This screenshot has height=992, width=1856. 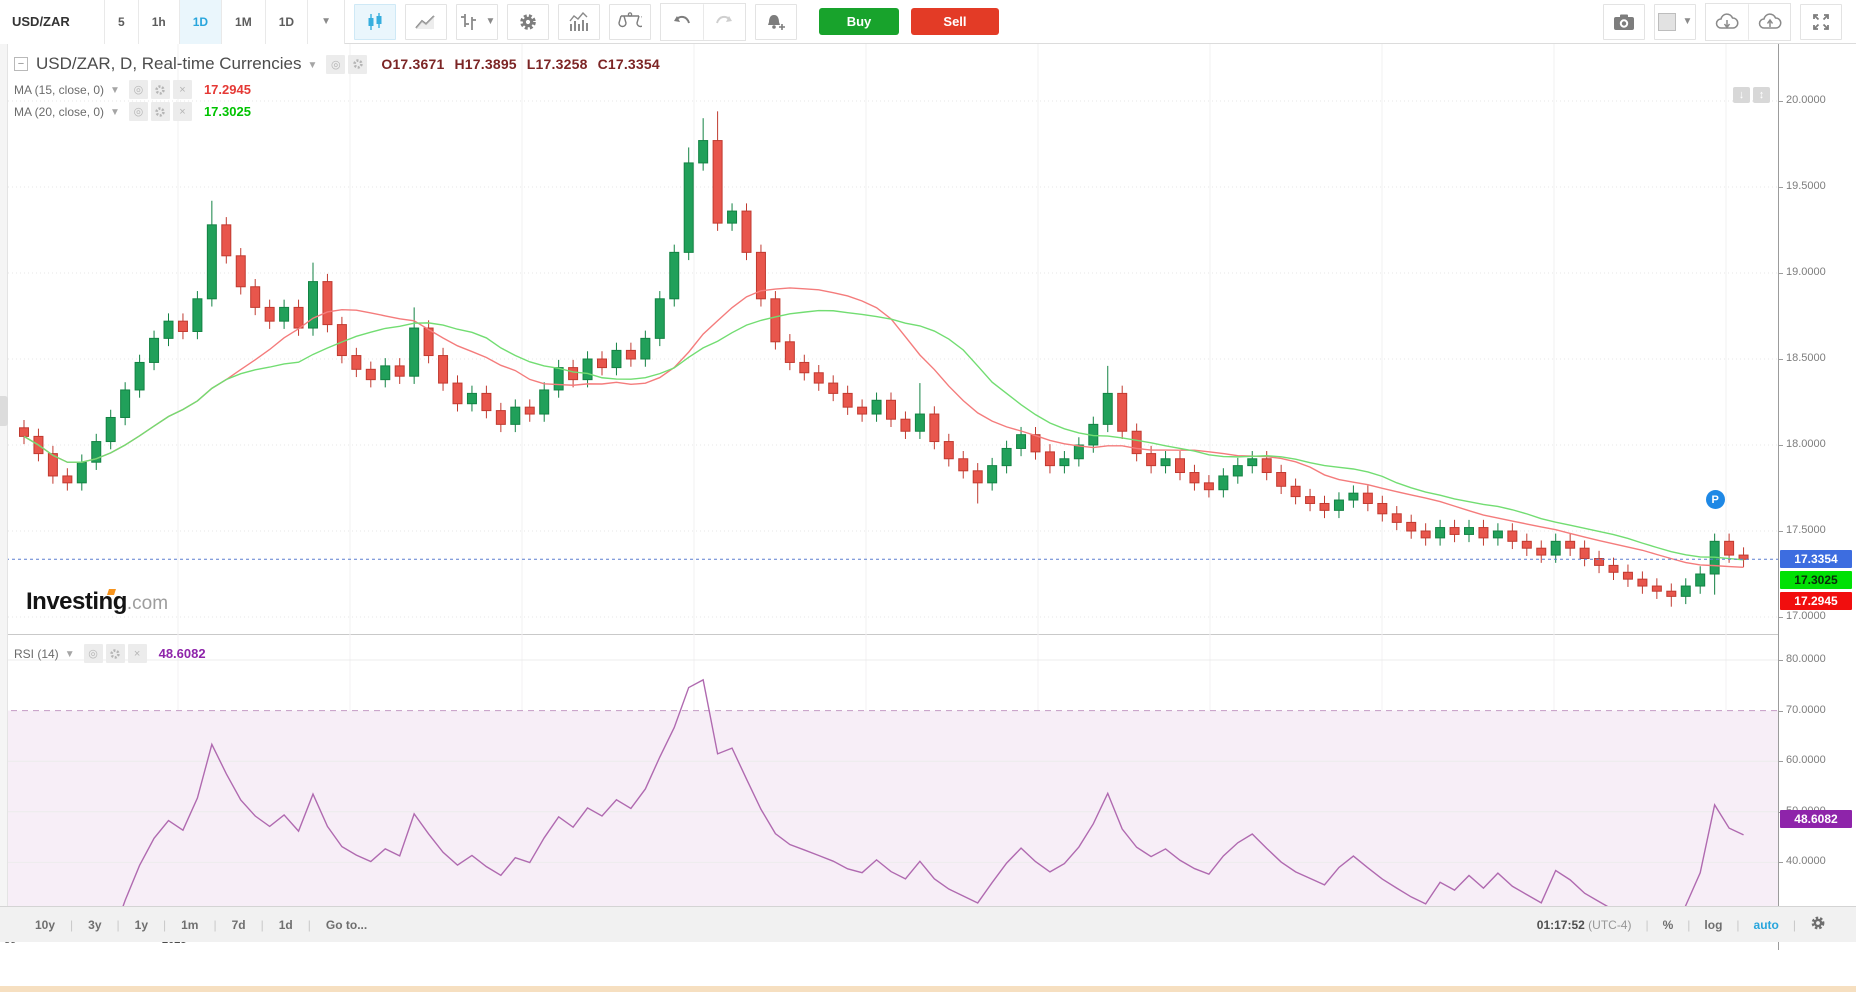 I want to click on clock: 01:17:52 (UTC-4), so click(x=1584, y=925).